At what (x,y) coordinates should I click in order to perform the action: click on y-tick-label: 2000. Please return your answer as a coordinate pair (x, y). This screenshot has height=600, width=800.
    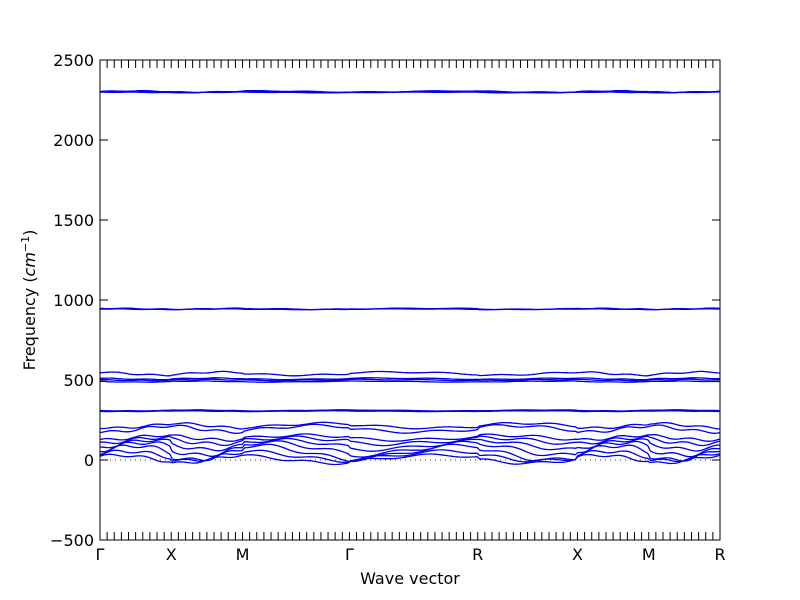
    Looking at the image, I should click on (73, 140).